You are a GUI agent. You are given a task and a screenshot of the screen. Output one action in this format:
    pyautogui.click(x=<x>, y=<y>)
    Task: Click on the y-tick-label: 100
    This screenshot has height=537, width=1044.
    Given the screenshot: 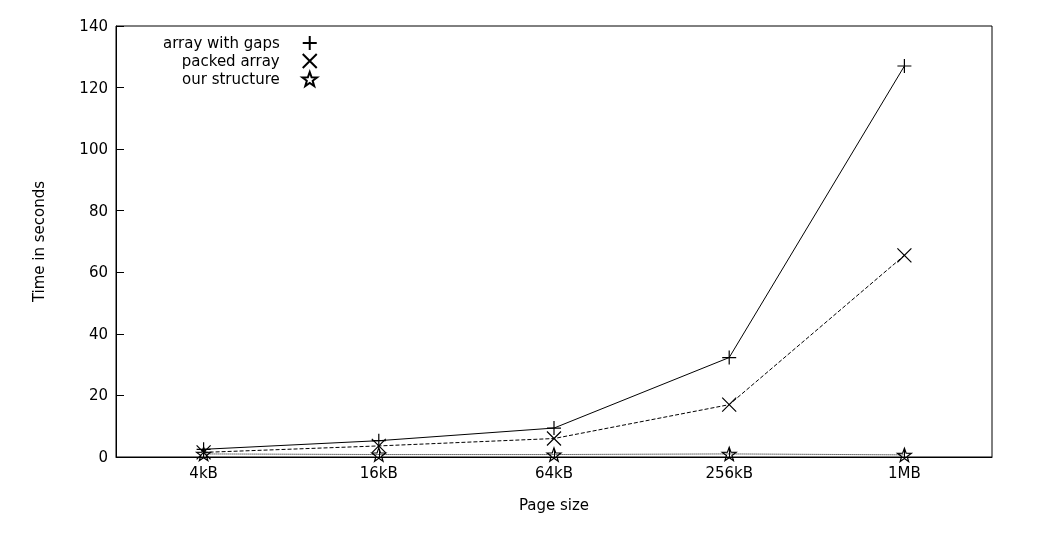 What is the action you would take?
    pyautogui.click(x=93, y=149)
    